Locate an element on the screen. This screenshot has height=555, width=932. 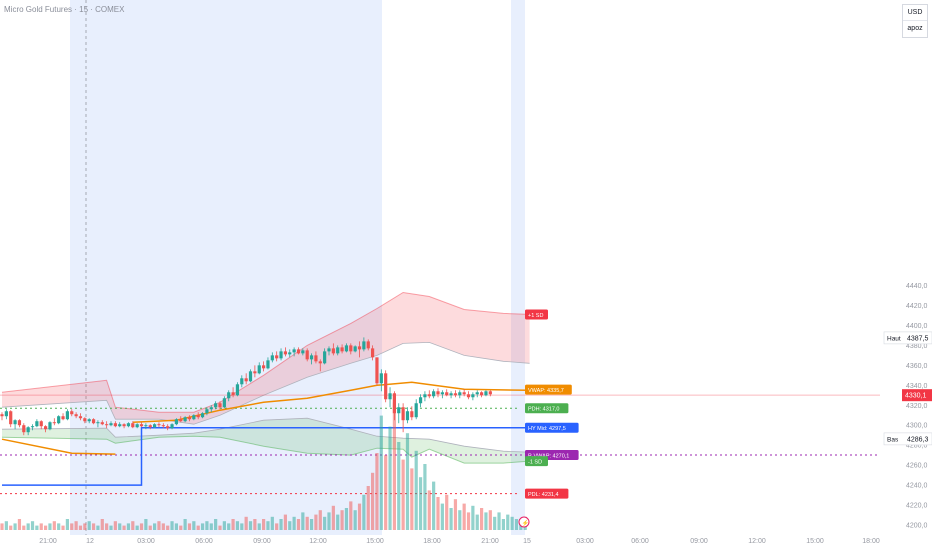
scale-mode-label: apoz is located at coordinates (915, 28).